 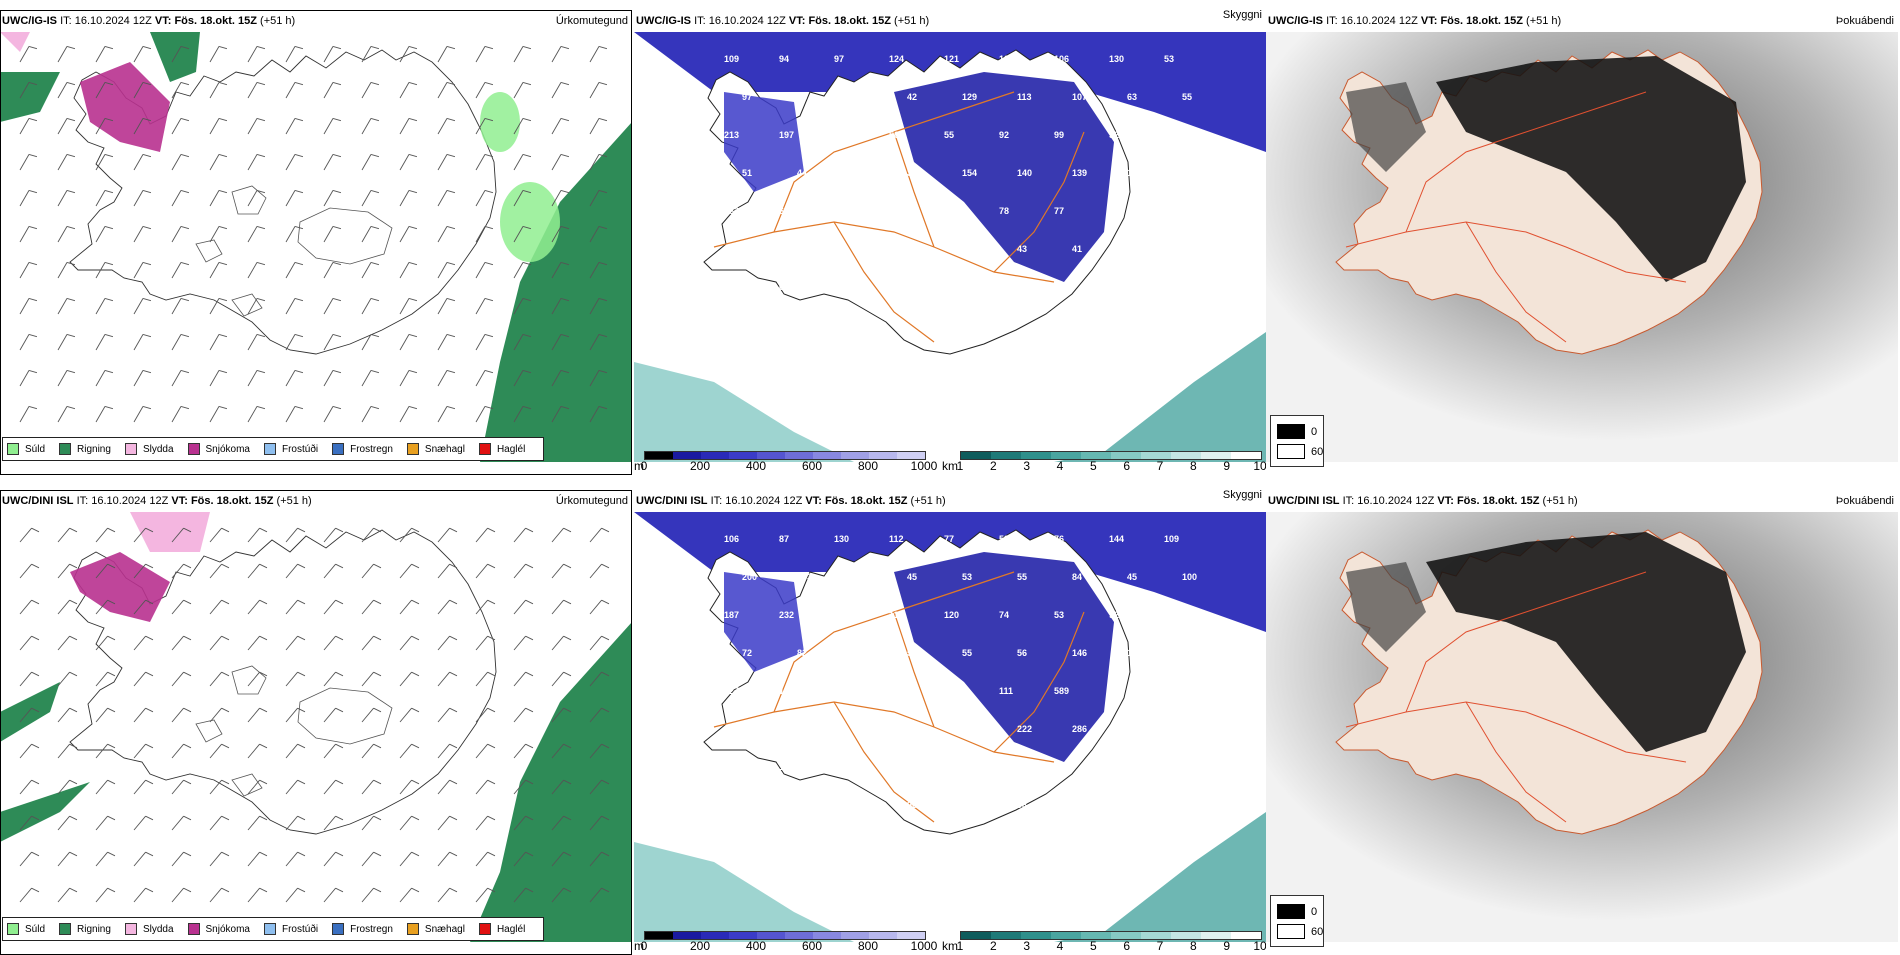 What do you see at coordinates (786, 615) in the screenshot?
I see `visibility-value: 232` at bounding box center [786, 615].